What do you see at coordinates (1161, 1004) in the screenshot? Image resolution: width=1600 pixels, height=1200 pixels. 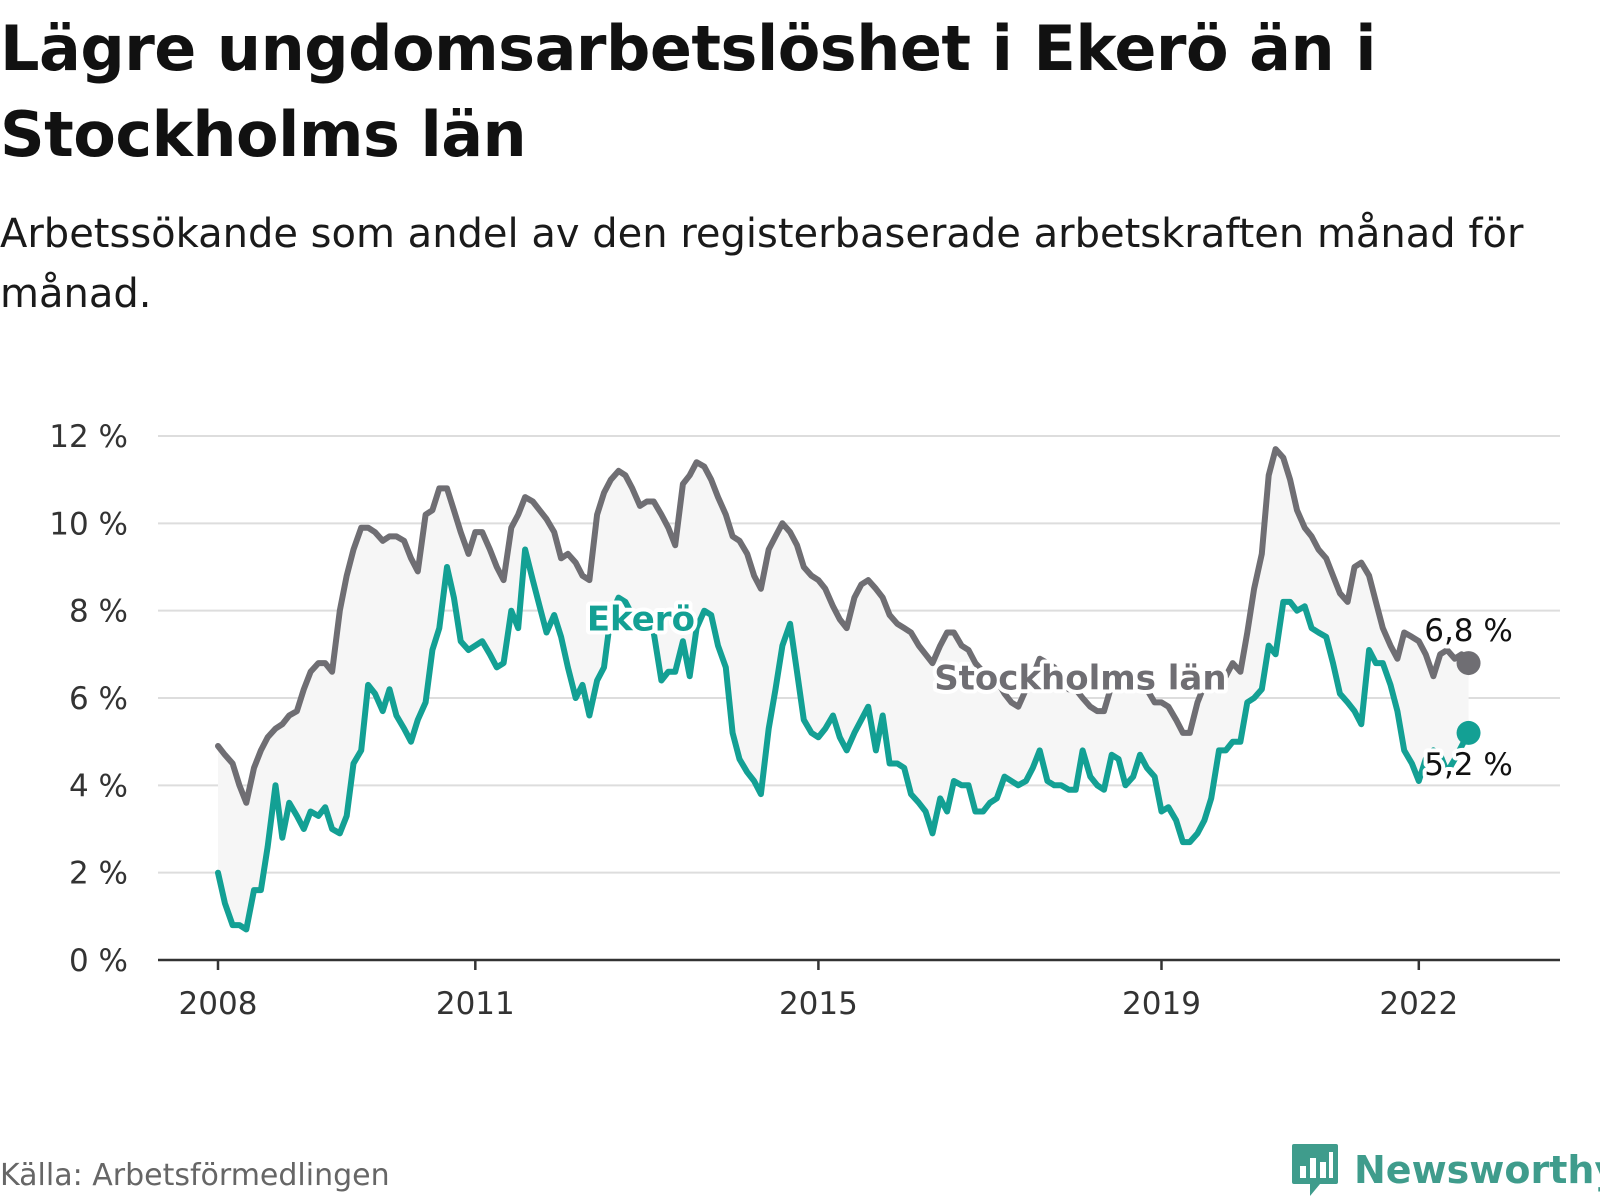 I see `x-tick-label-2019: 2019` at bounding box center [1161, 1004].